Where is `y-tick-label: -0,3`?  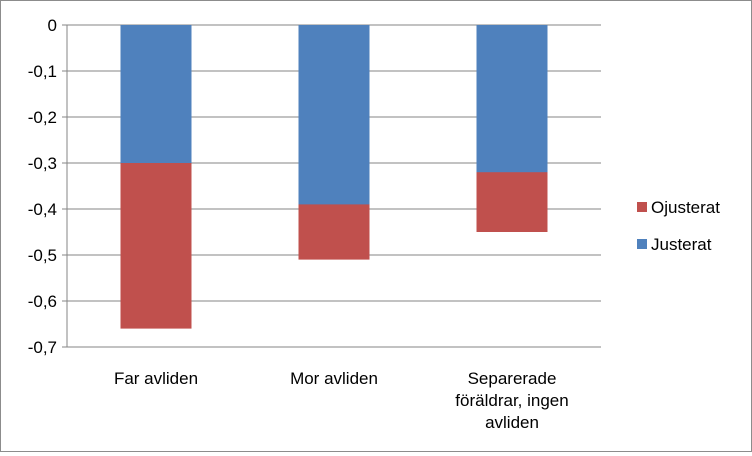 y-tick-label: -0,3 is located at coordinates (42, 163).